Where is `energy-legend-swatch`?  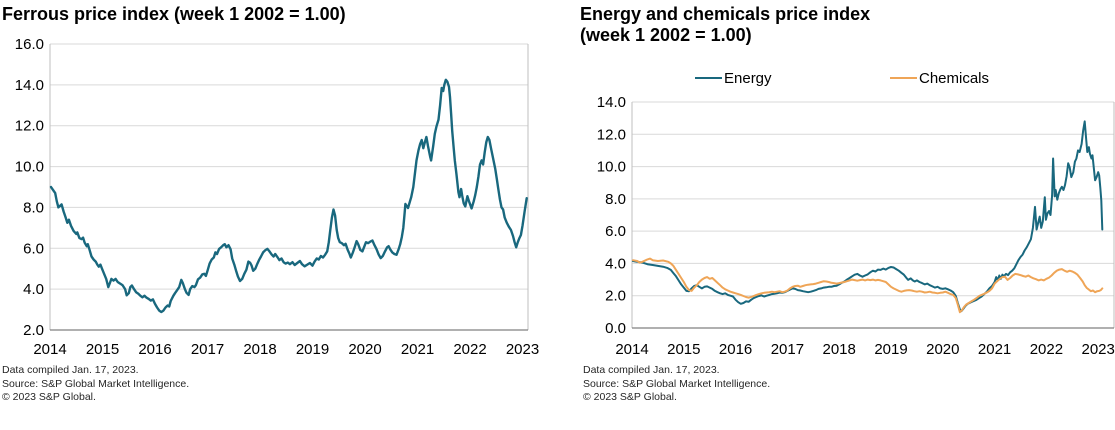 energy-legend-swatch is located at coordinates (708, 78).